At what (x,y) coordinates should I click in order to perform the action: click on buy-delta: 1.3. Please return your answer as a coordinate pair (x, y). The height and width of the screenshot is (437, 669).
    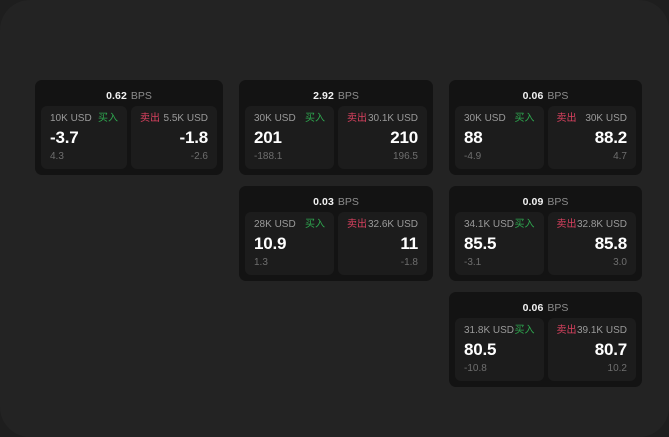
    Looking at the image, I should click on (261, 262).